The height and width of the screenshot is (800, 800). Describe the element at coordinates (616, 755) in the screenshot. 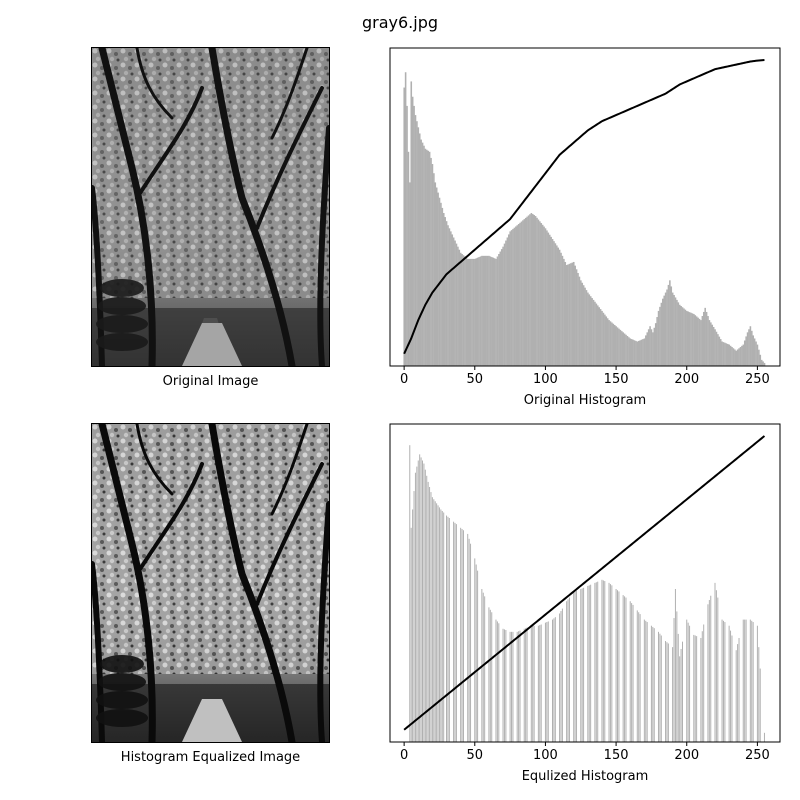

I see `x-tick-label: 150` at that location.